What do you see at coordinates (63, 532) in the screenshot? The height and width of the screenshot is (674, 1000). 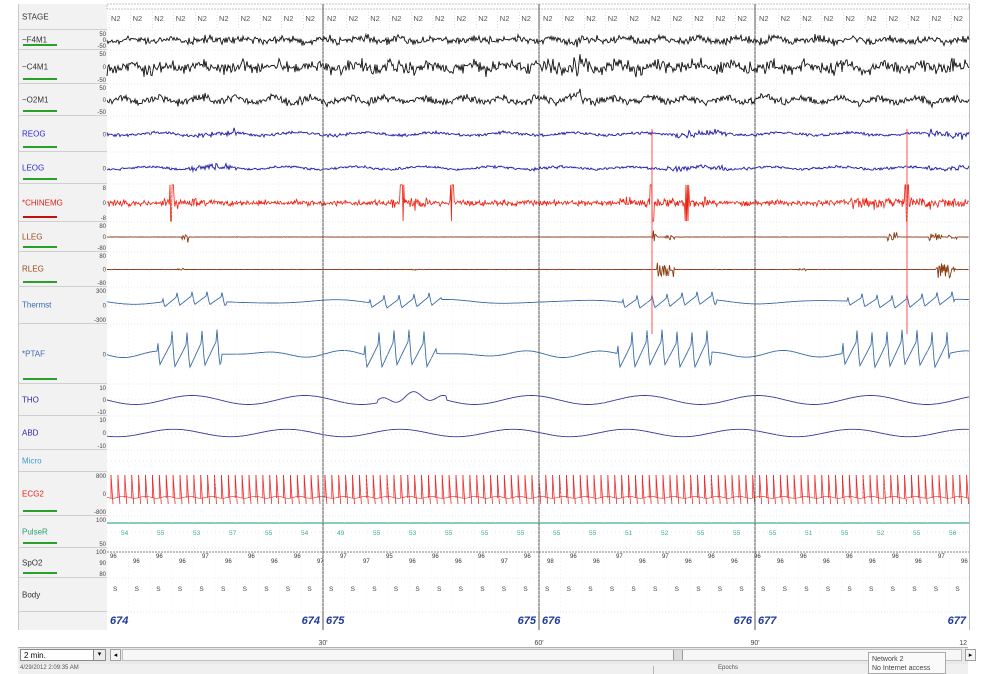 I see `channel-label-pulser: PulseR` at bounding box center [63, 532].